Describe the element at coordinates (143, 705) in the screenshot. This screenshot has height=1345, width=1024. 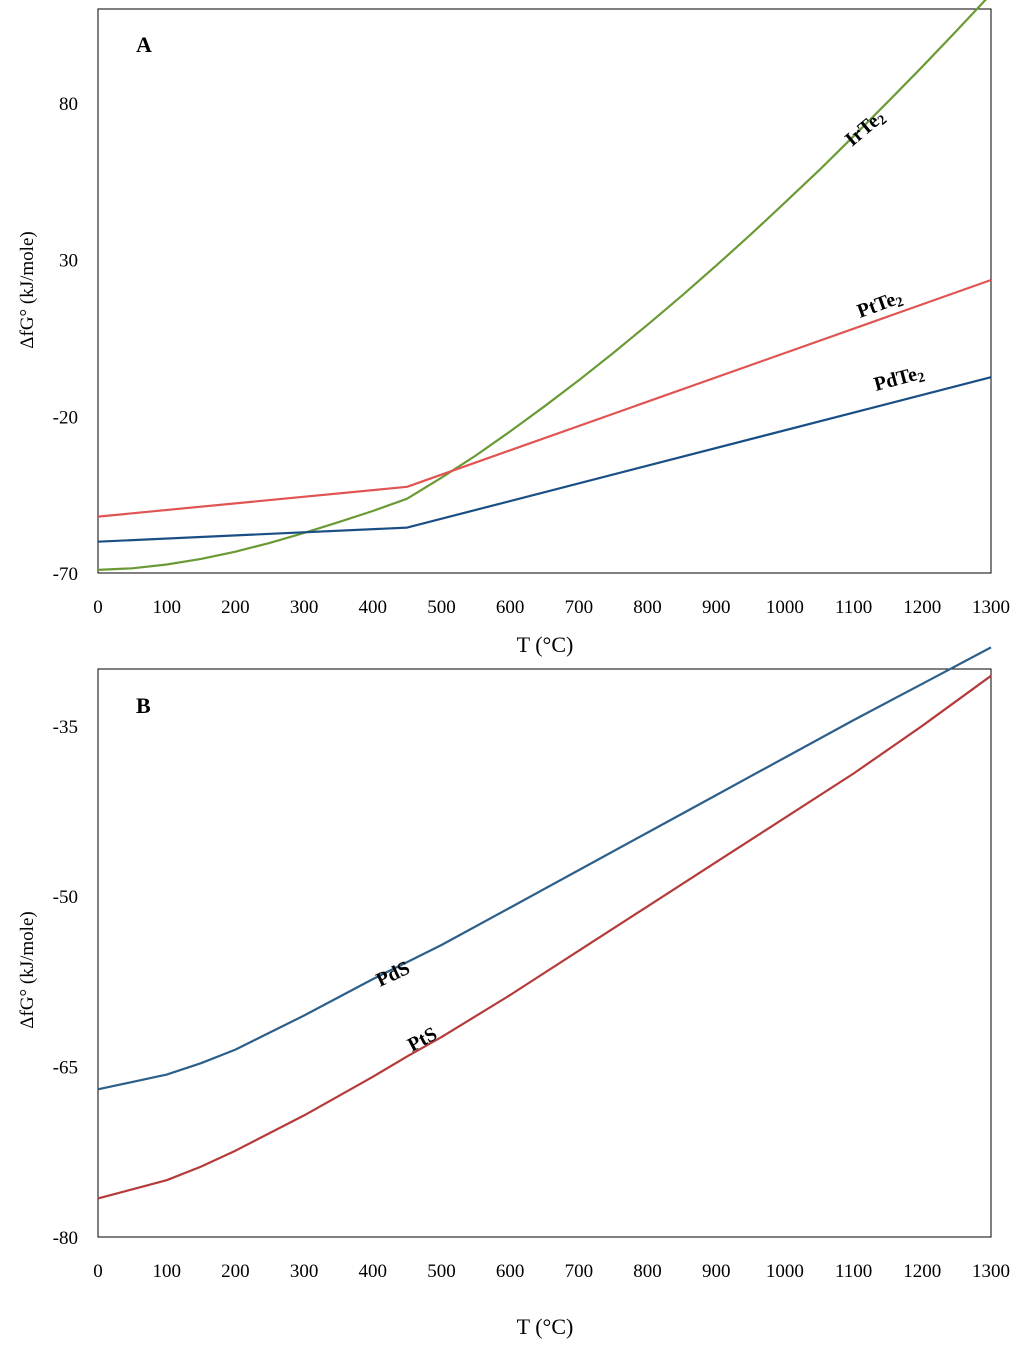
I see `panel-b-letter: B` at that location.